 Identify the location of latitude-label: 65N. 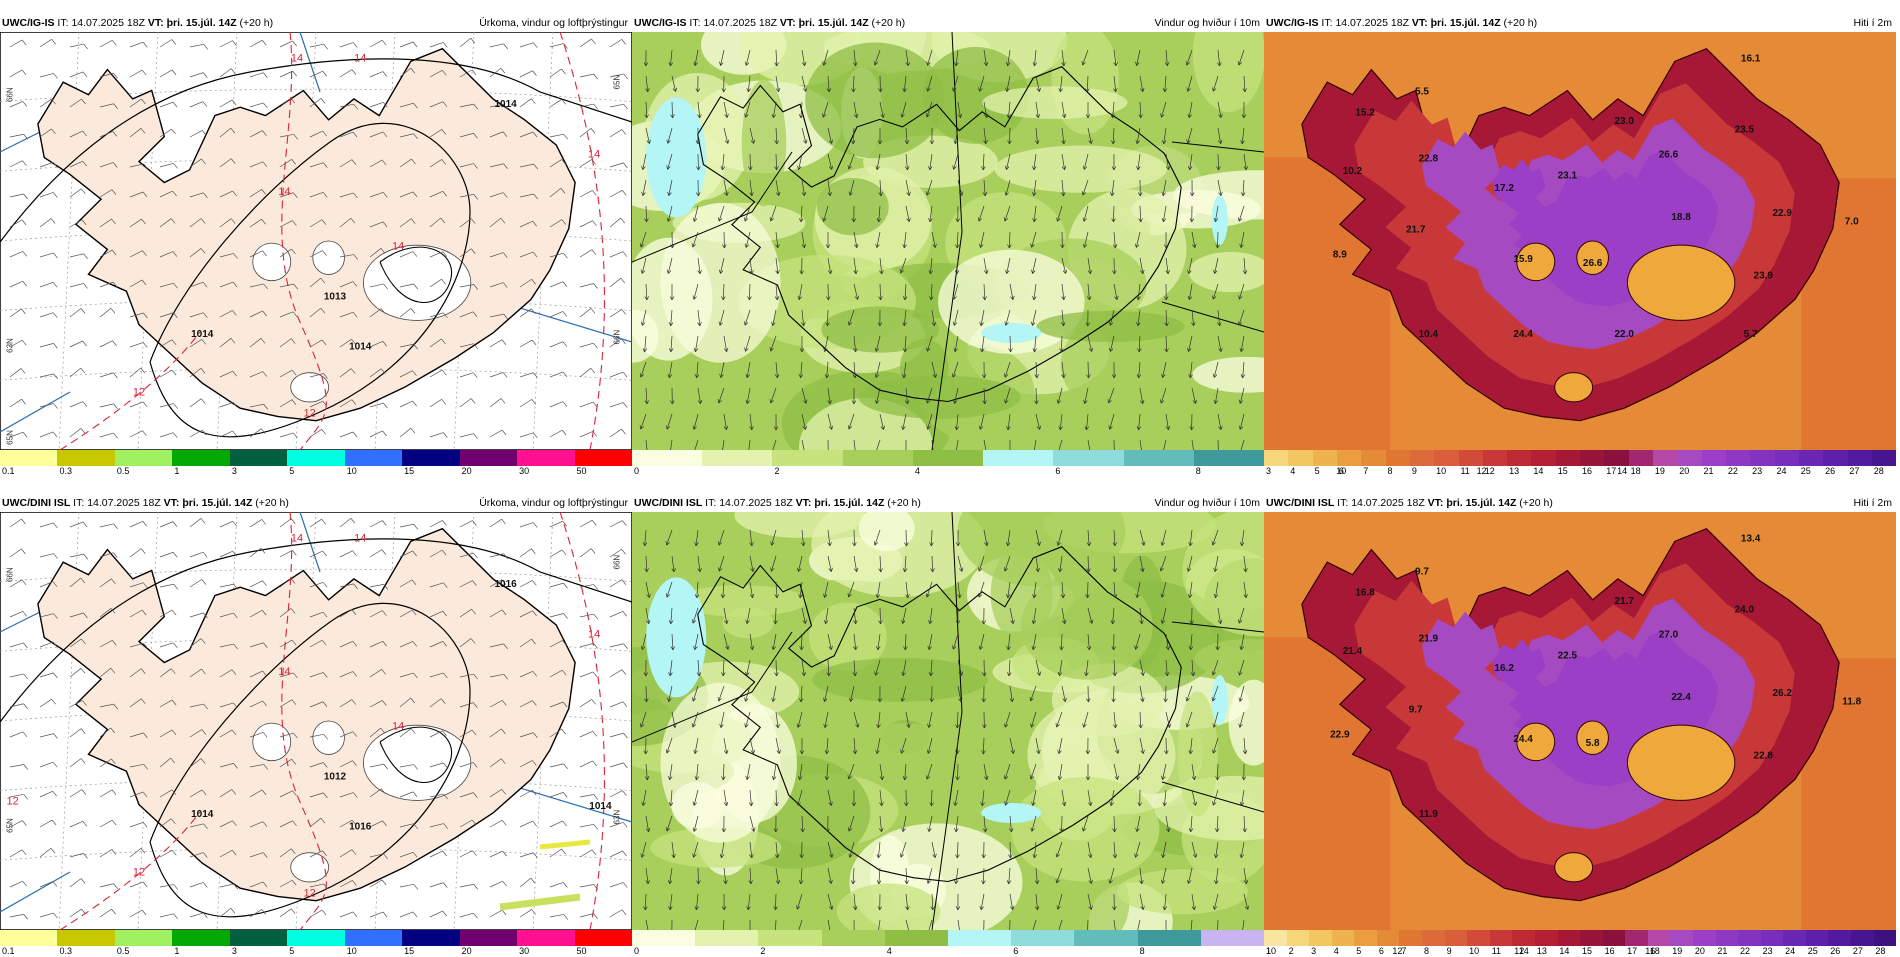
(10, 825).